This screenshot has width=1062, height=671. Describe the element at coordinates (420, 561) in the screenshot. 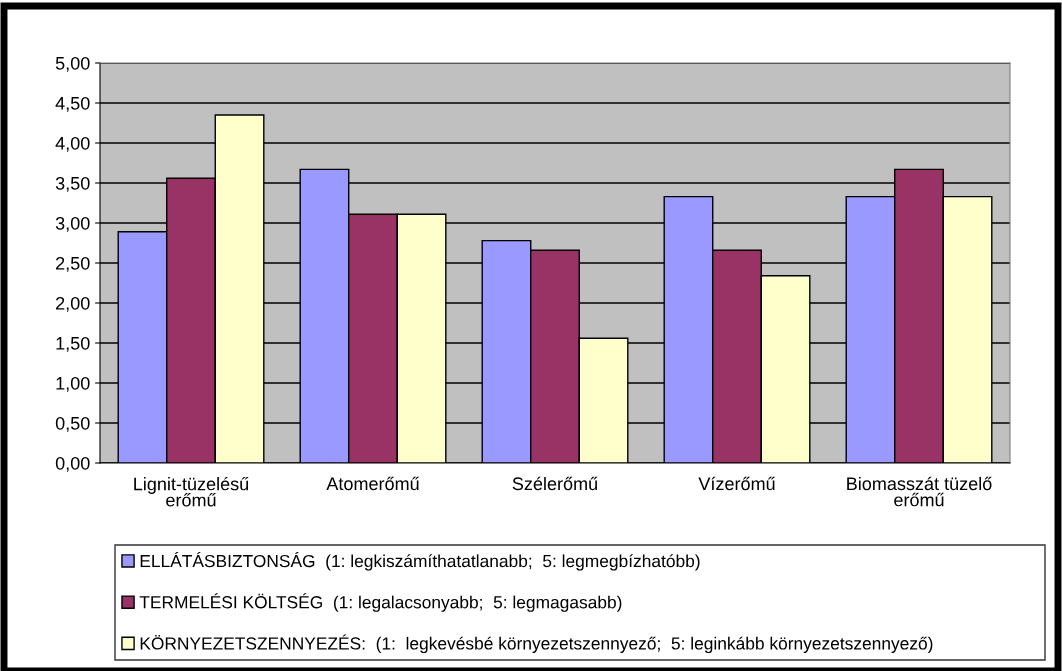

I see `legend-label: ELLÁTÁSBIZTONSÁG (1: legkiszámíthatatlanabb; 5: legmegbízhatóbb)` at that location.